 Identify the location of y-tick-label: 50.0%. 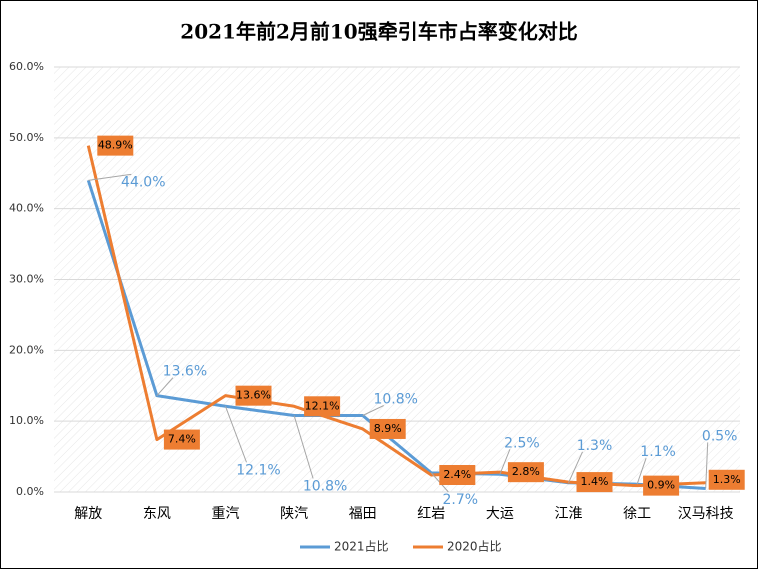
(26, 137).